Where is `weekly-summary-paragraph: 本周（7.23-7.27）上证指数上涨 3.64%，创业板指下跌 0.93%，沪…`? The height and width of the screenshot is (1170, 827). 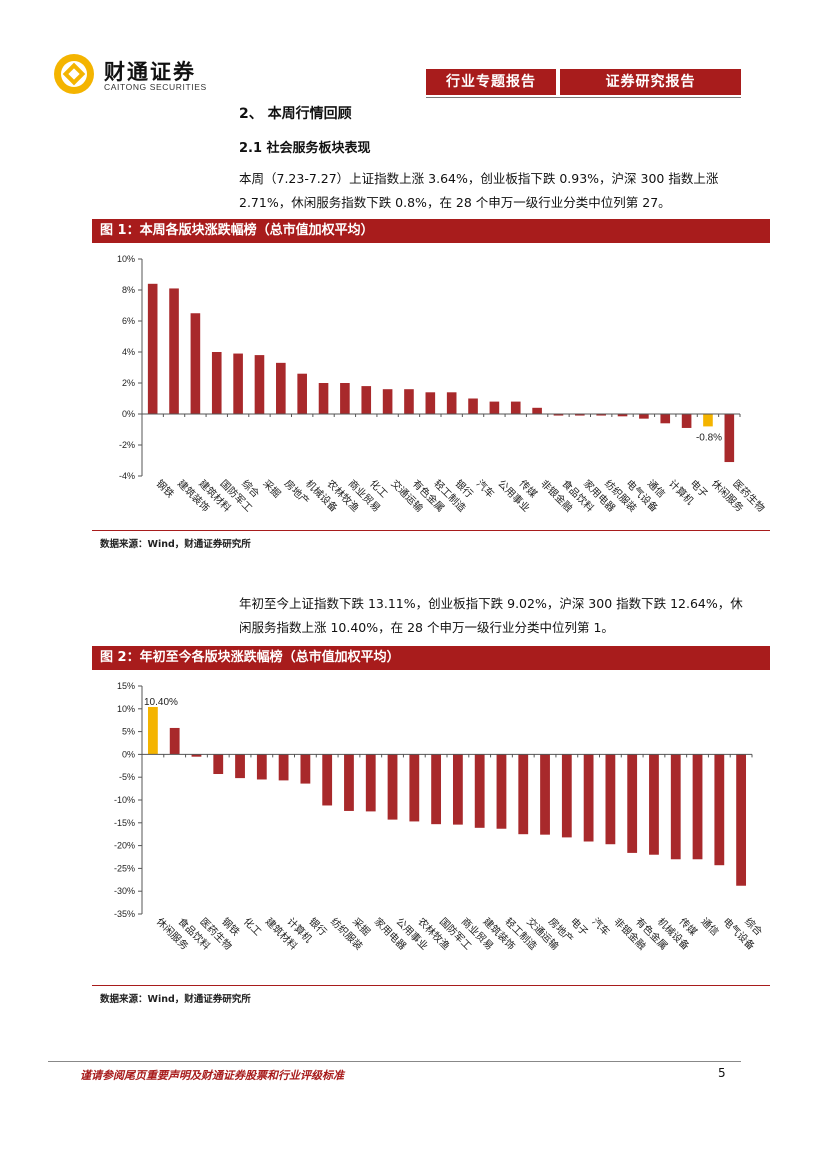
weekly-summary-paragraph: 本周（7.23-7.27）上证指数上涨 3.64%，创业板指下跌 0.93%，沪… is located at coordinates (479, 190).